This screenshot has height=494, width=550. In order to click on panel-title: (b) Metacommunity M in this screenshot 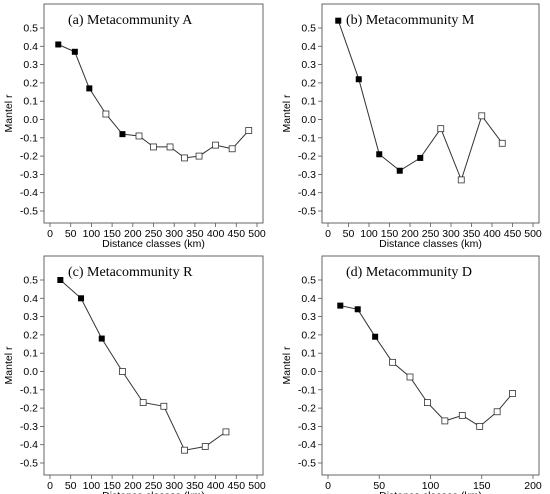, I will do `click(410, 20)`.